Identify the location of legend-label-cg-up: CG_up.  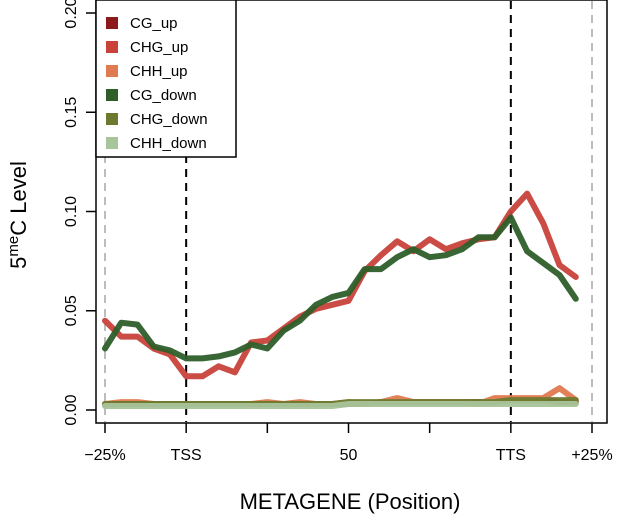
(154, 23).